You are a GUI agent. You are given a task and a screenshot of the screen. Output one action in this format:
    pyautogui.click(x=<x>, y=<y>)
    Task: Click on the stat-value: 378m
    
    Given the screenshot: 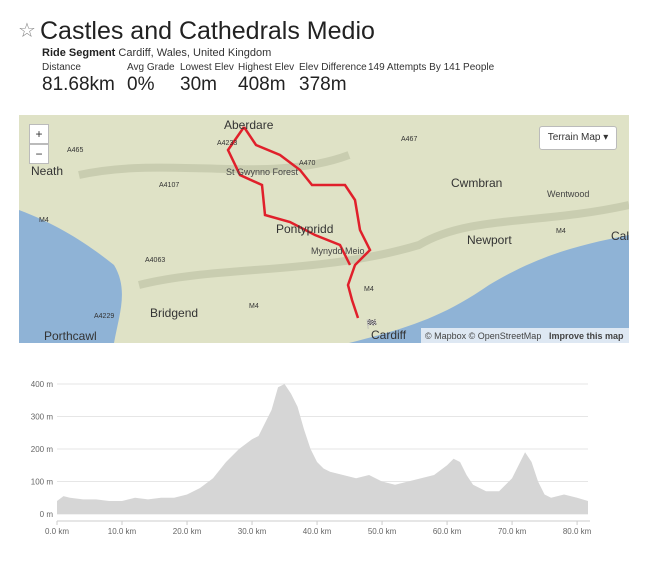 What is the action you would take?
    pyautogui.click(x=323, y=84)
    